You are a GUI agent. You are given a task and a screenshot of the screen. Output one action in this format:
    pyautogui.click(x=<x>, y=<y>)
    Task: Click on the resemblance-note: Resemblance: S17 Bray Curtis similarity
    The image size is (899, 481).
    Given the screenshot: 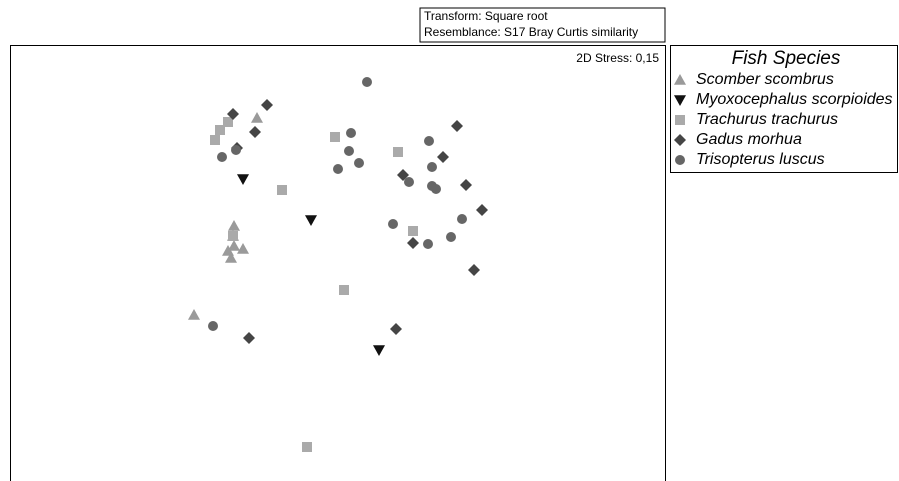 What is the action you would take?
    pyautogui.click(x=531, y=32)
    